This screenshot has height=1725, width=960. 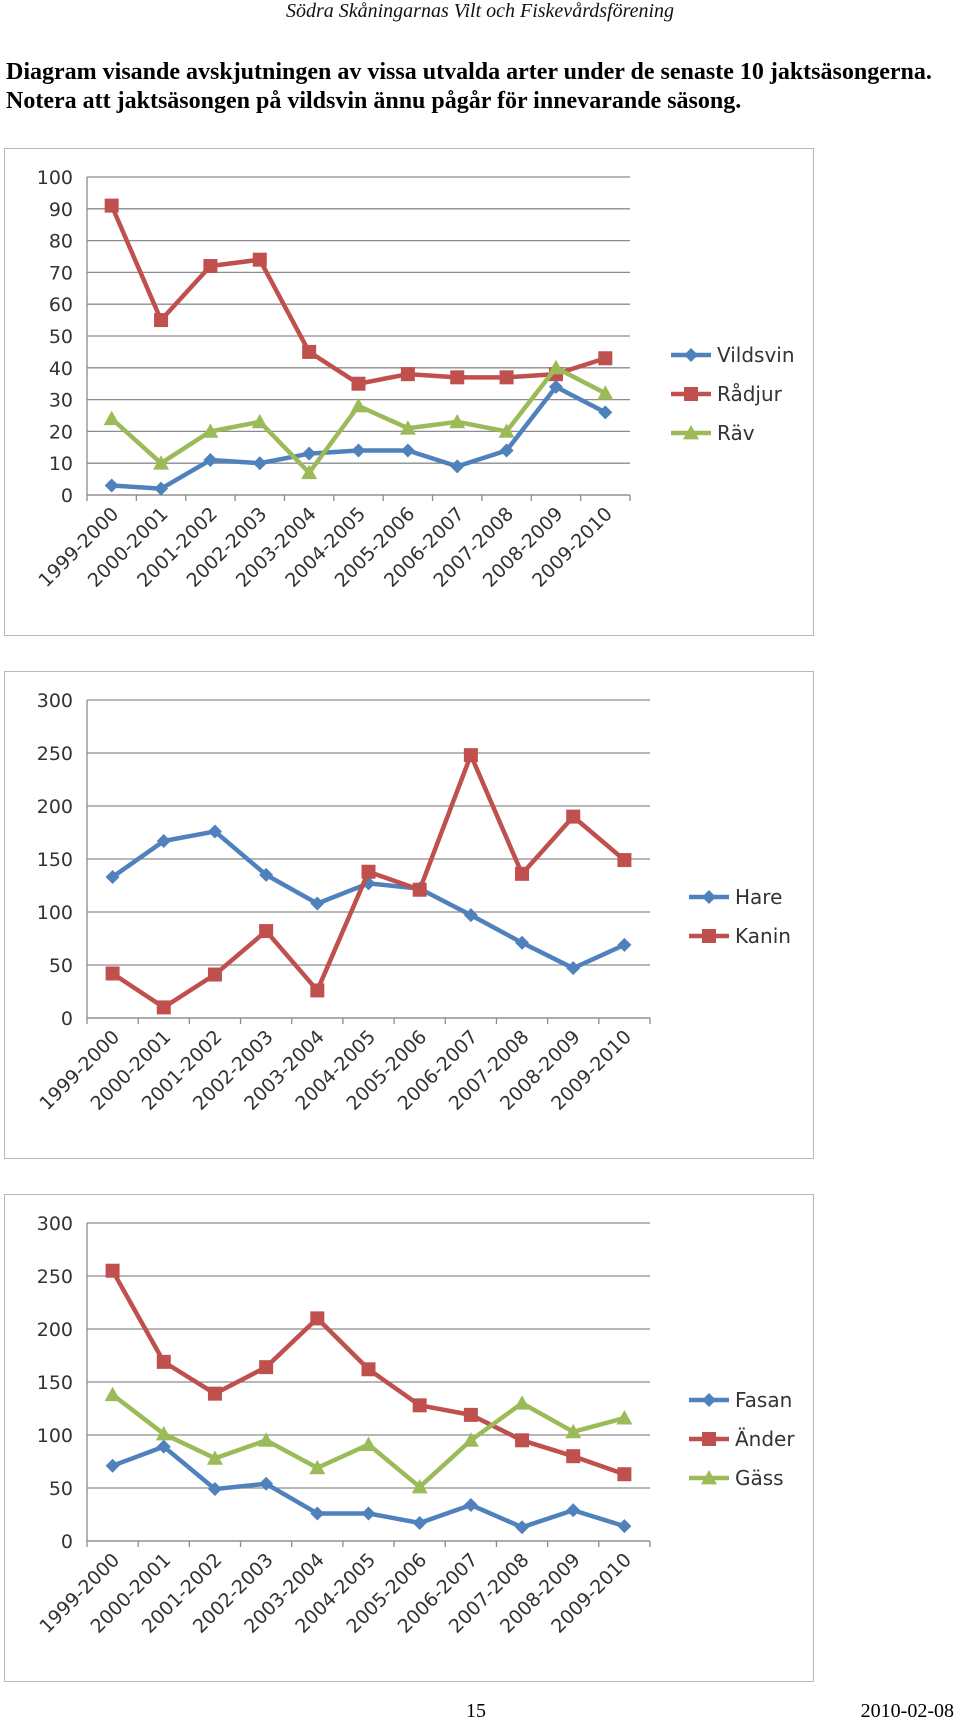 I want to click on y-tick-label: 30, so click(x=61, y=401).